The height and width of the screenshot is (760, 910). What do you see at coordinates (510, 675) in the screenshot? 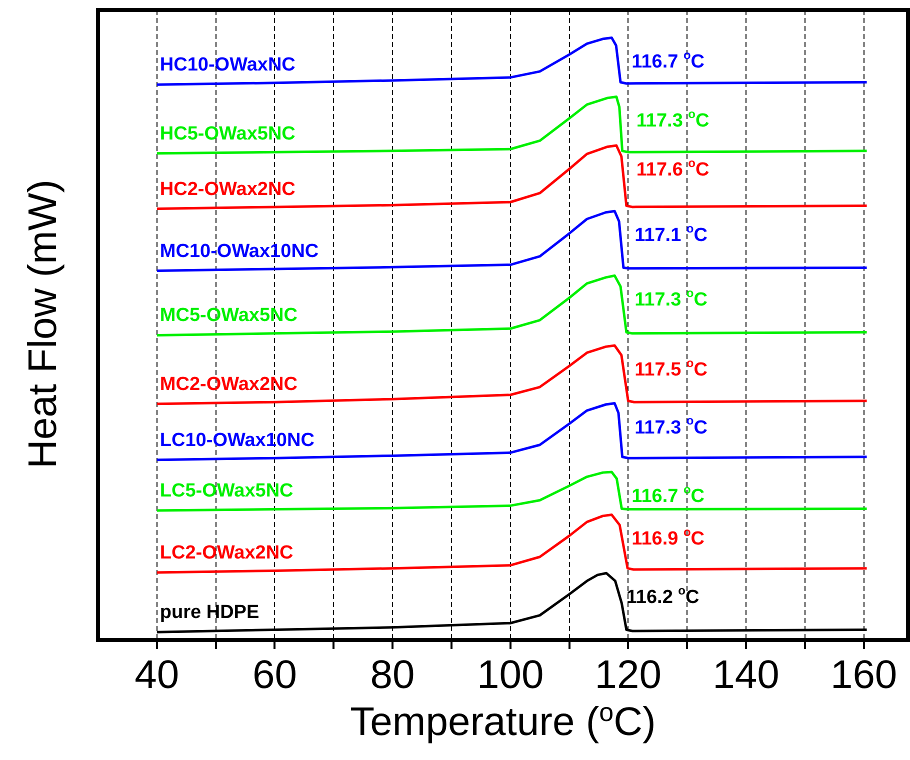
I see `x-tick-label: 100` at bounding box center [510, 675].